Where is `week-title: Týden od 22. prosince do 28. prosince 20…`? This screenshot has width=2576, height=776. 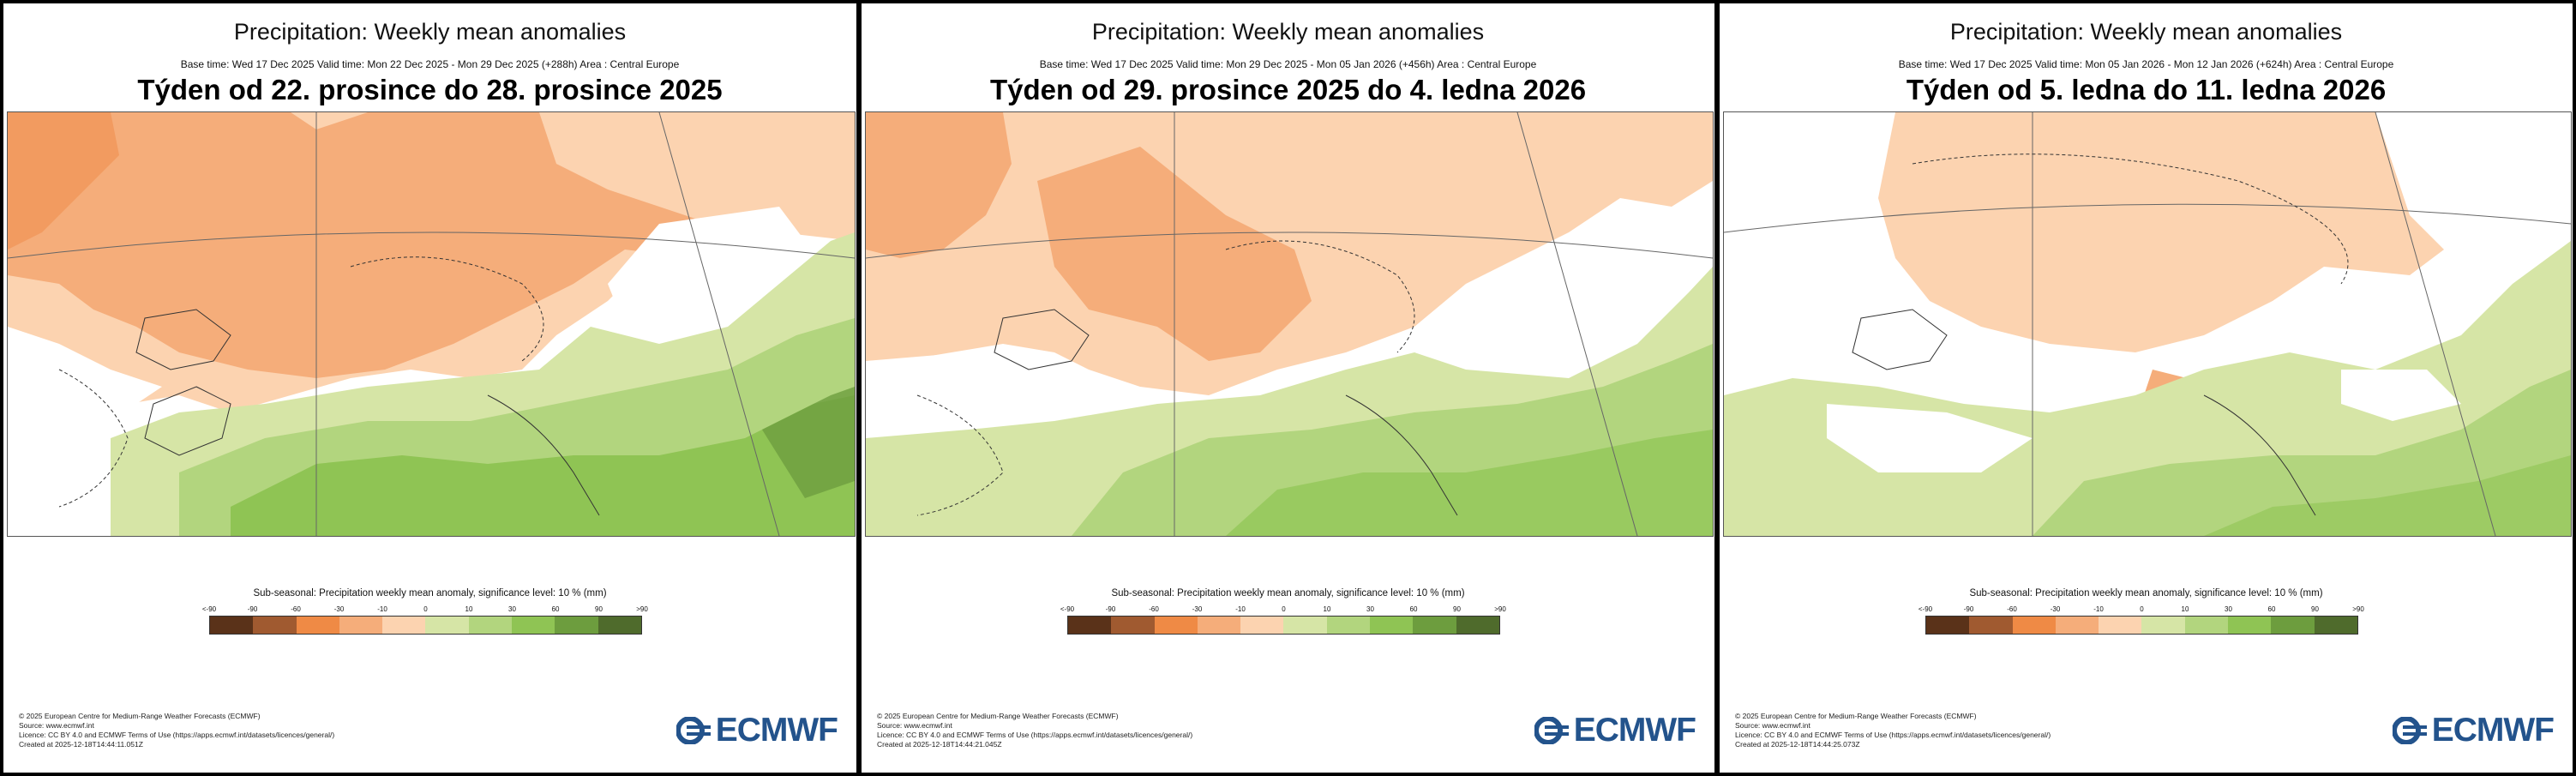
week-title: Týden od 22. prosince do 28. prosince 20… is located at coordinates (430, 90).